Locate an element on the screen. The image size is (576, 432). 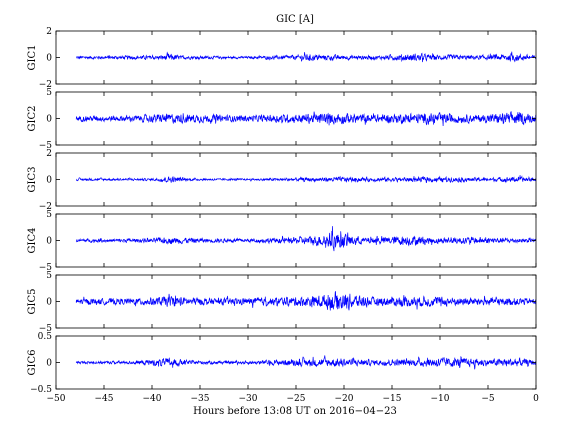
chart-title: GIC [A] is located at coordinates (295, 19).